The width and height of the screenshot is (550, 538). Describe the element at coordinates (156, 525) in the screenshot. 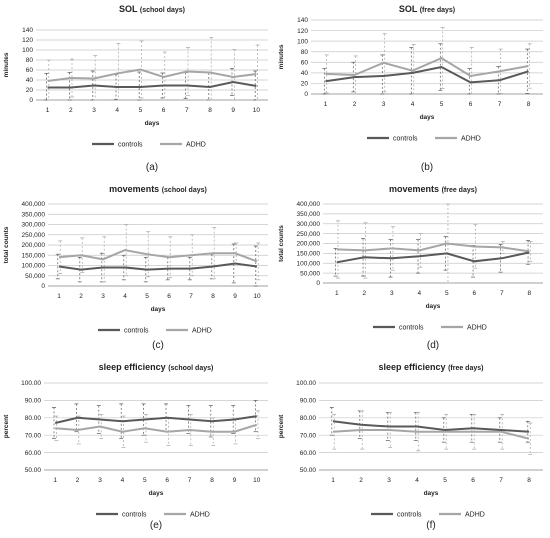

I see `panel-caption: (e)` at that location.